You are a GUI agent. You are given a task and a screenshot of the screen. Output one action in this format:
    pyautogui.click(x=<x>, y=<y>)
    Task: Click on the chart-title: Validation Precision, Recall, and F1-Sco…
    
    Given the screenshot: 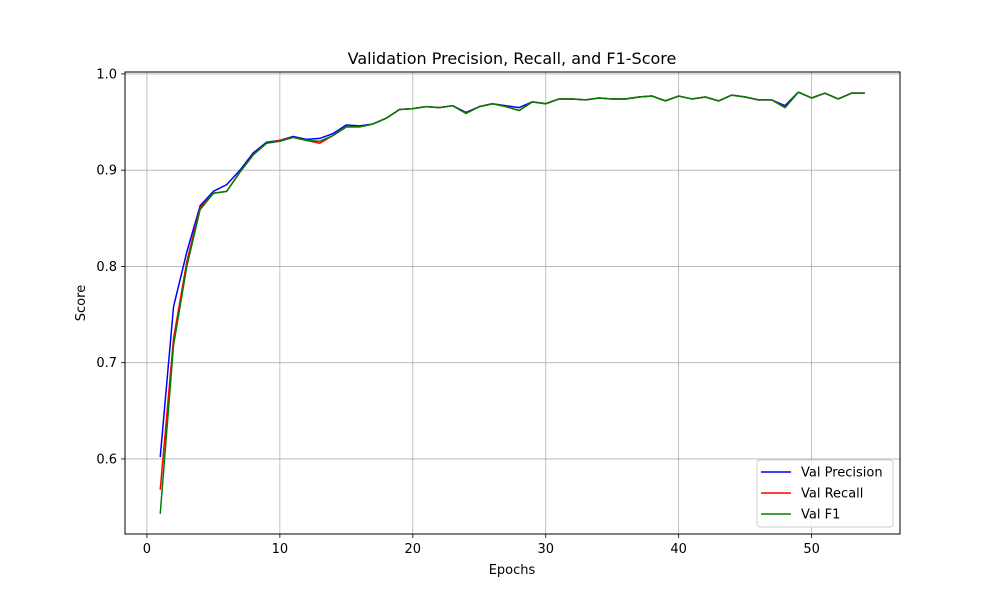 What is the action you would take?
    pyautogui.click(x=512, y=58)
    